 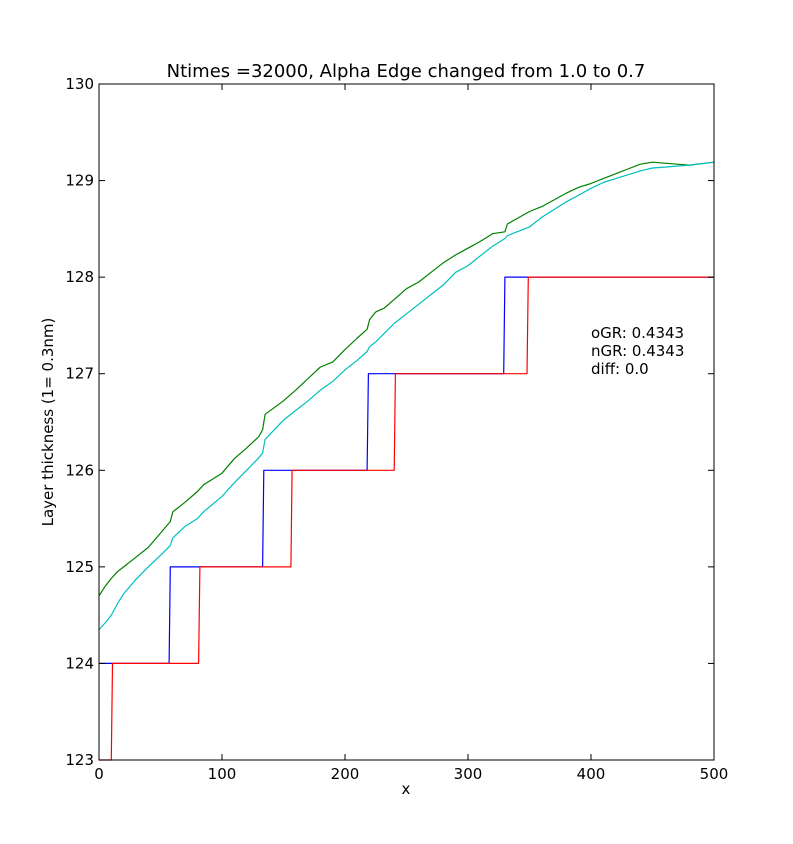 What do you see at coordinates (79, 470) in the screenshot?
I see `y-tick-label-3: 126` at bounding box center [79, 470].